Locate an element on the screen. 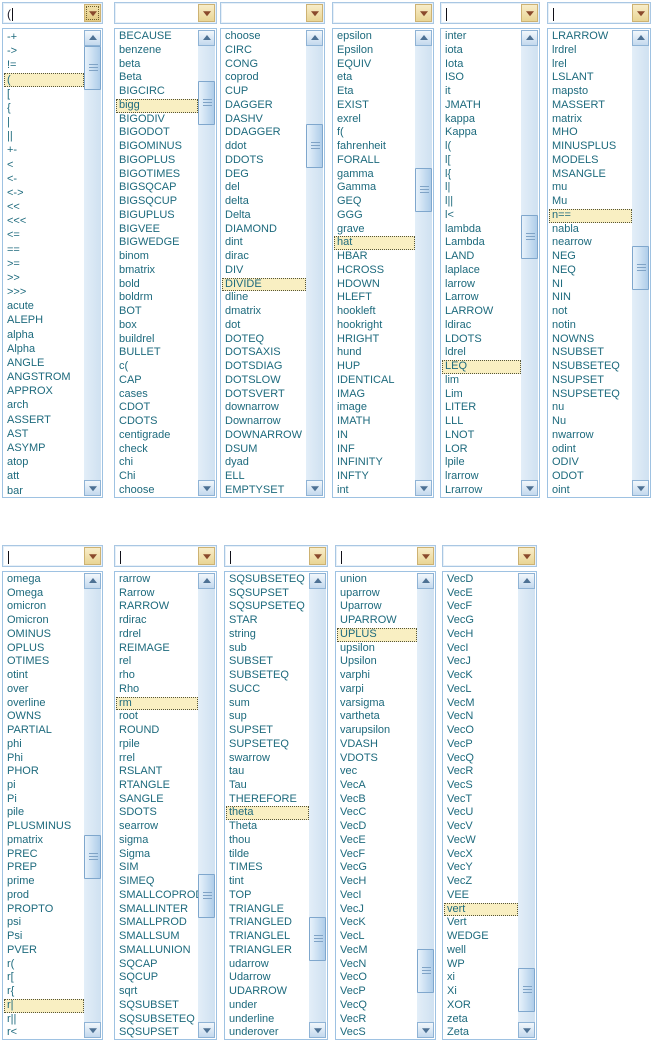 The image size is (653, 1045). list-item: LAND is located at coordinates (460, 256).